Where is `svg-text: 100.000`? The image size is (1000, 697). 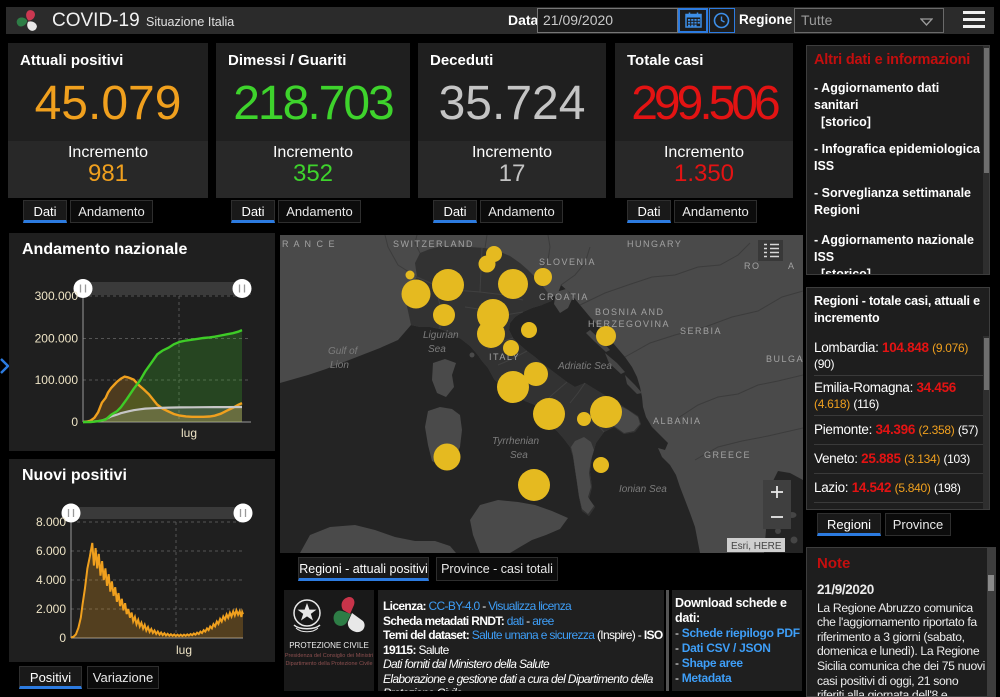
svg-text: 100.000 is located at coordinates (57, 380).